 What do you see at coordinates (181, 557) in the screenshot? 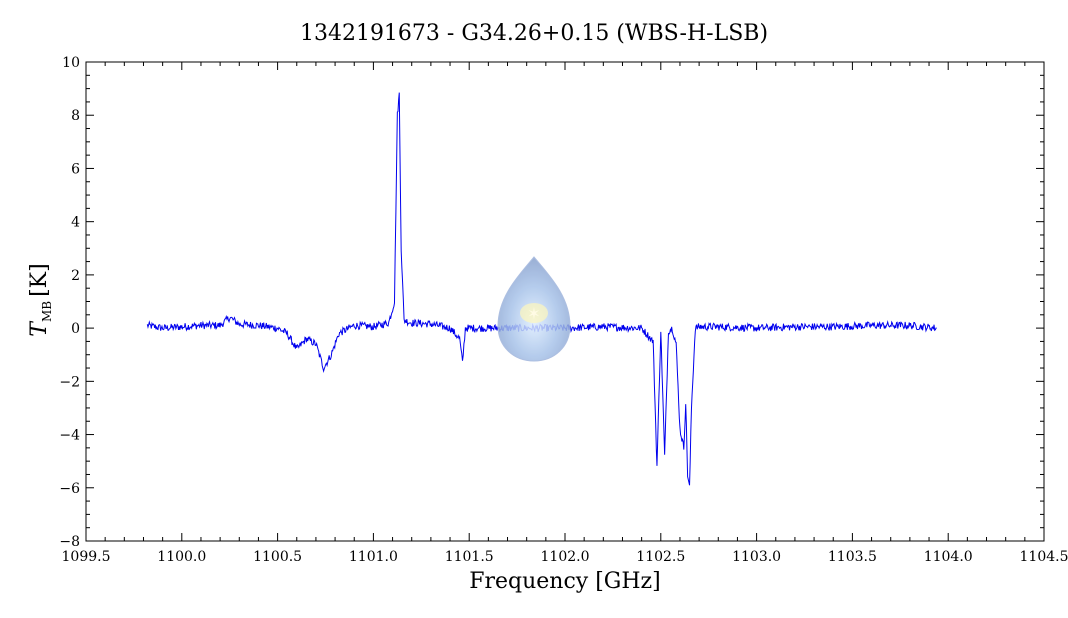
I see `x-tick-label: 1100.0` at bounding box center [181, 557].